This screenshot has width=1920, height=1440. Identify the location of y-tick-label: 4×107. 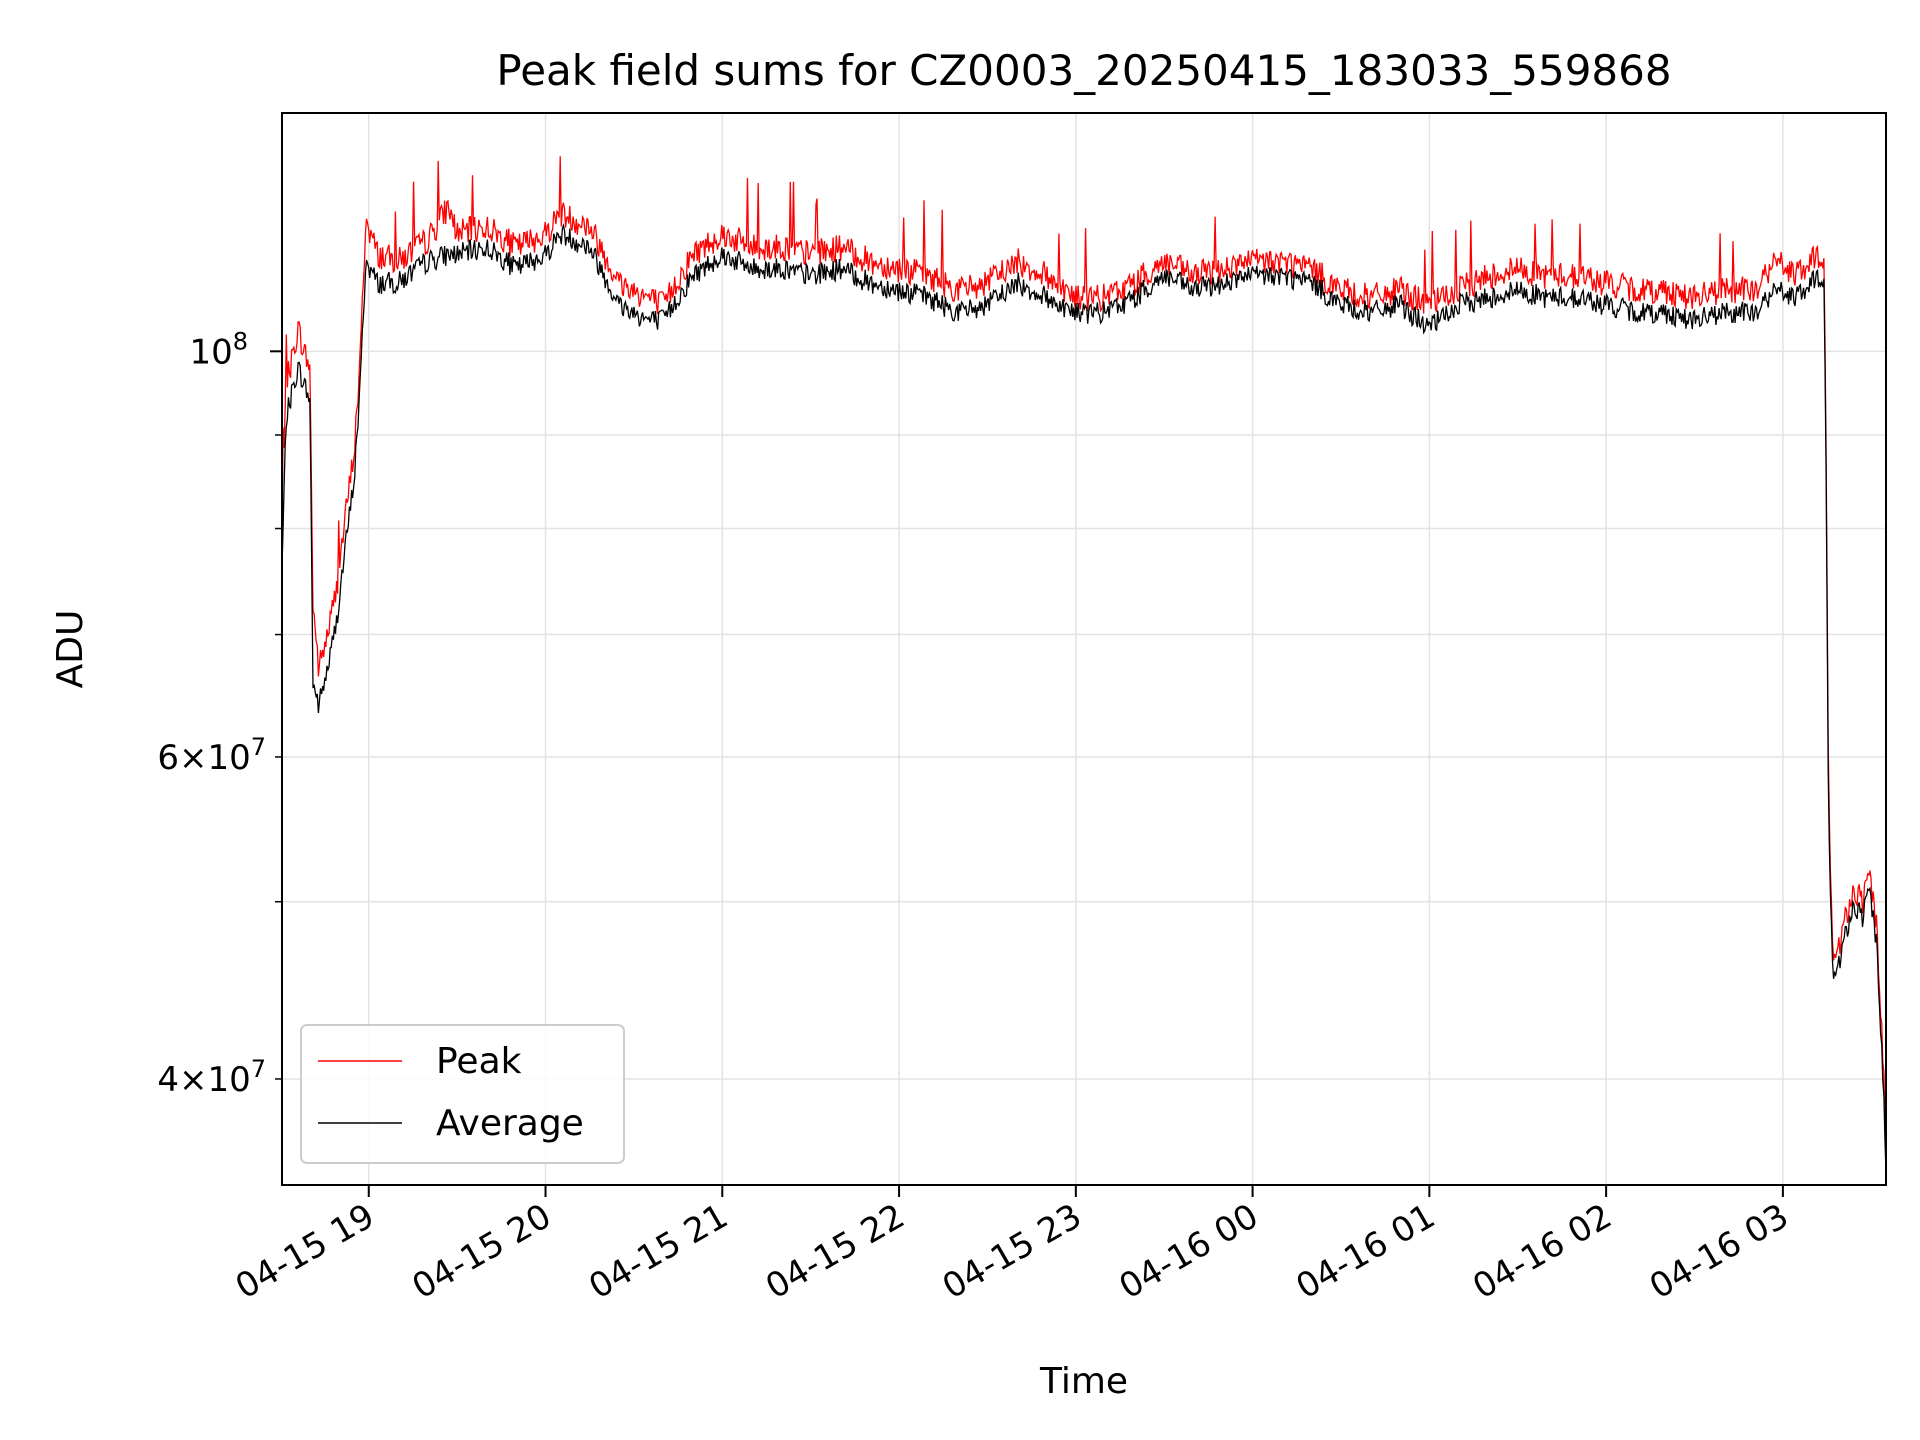
(211, 1077).